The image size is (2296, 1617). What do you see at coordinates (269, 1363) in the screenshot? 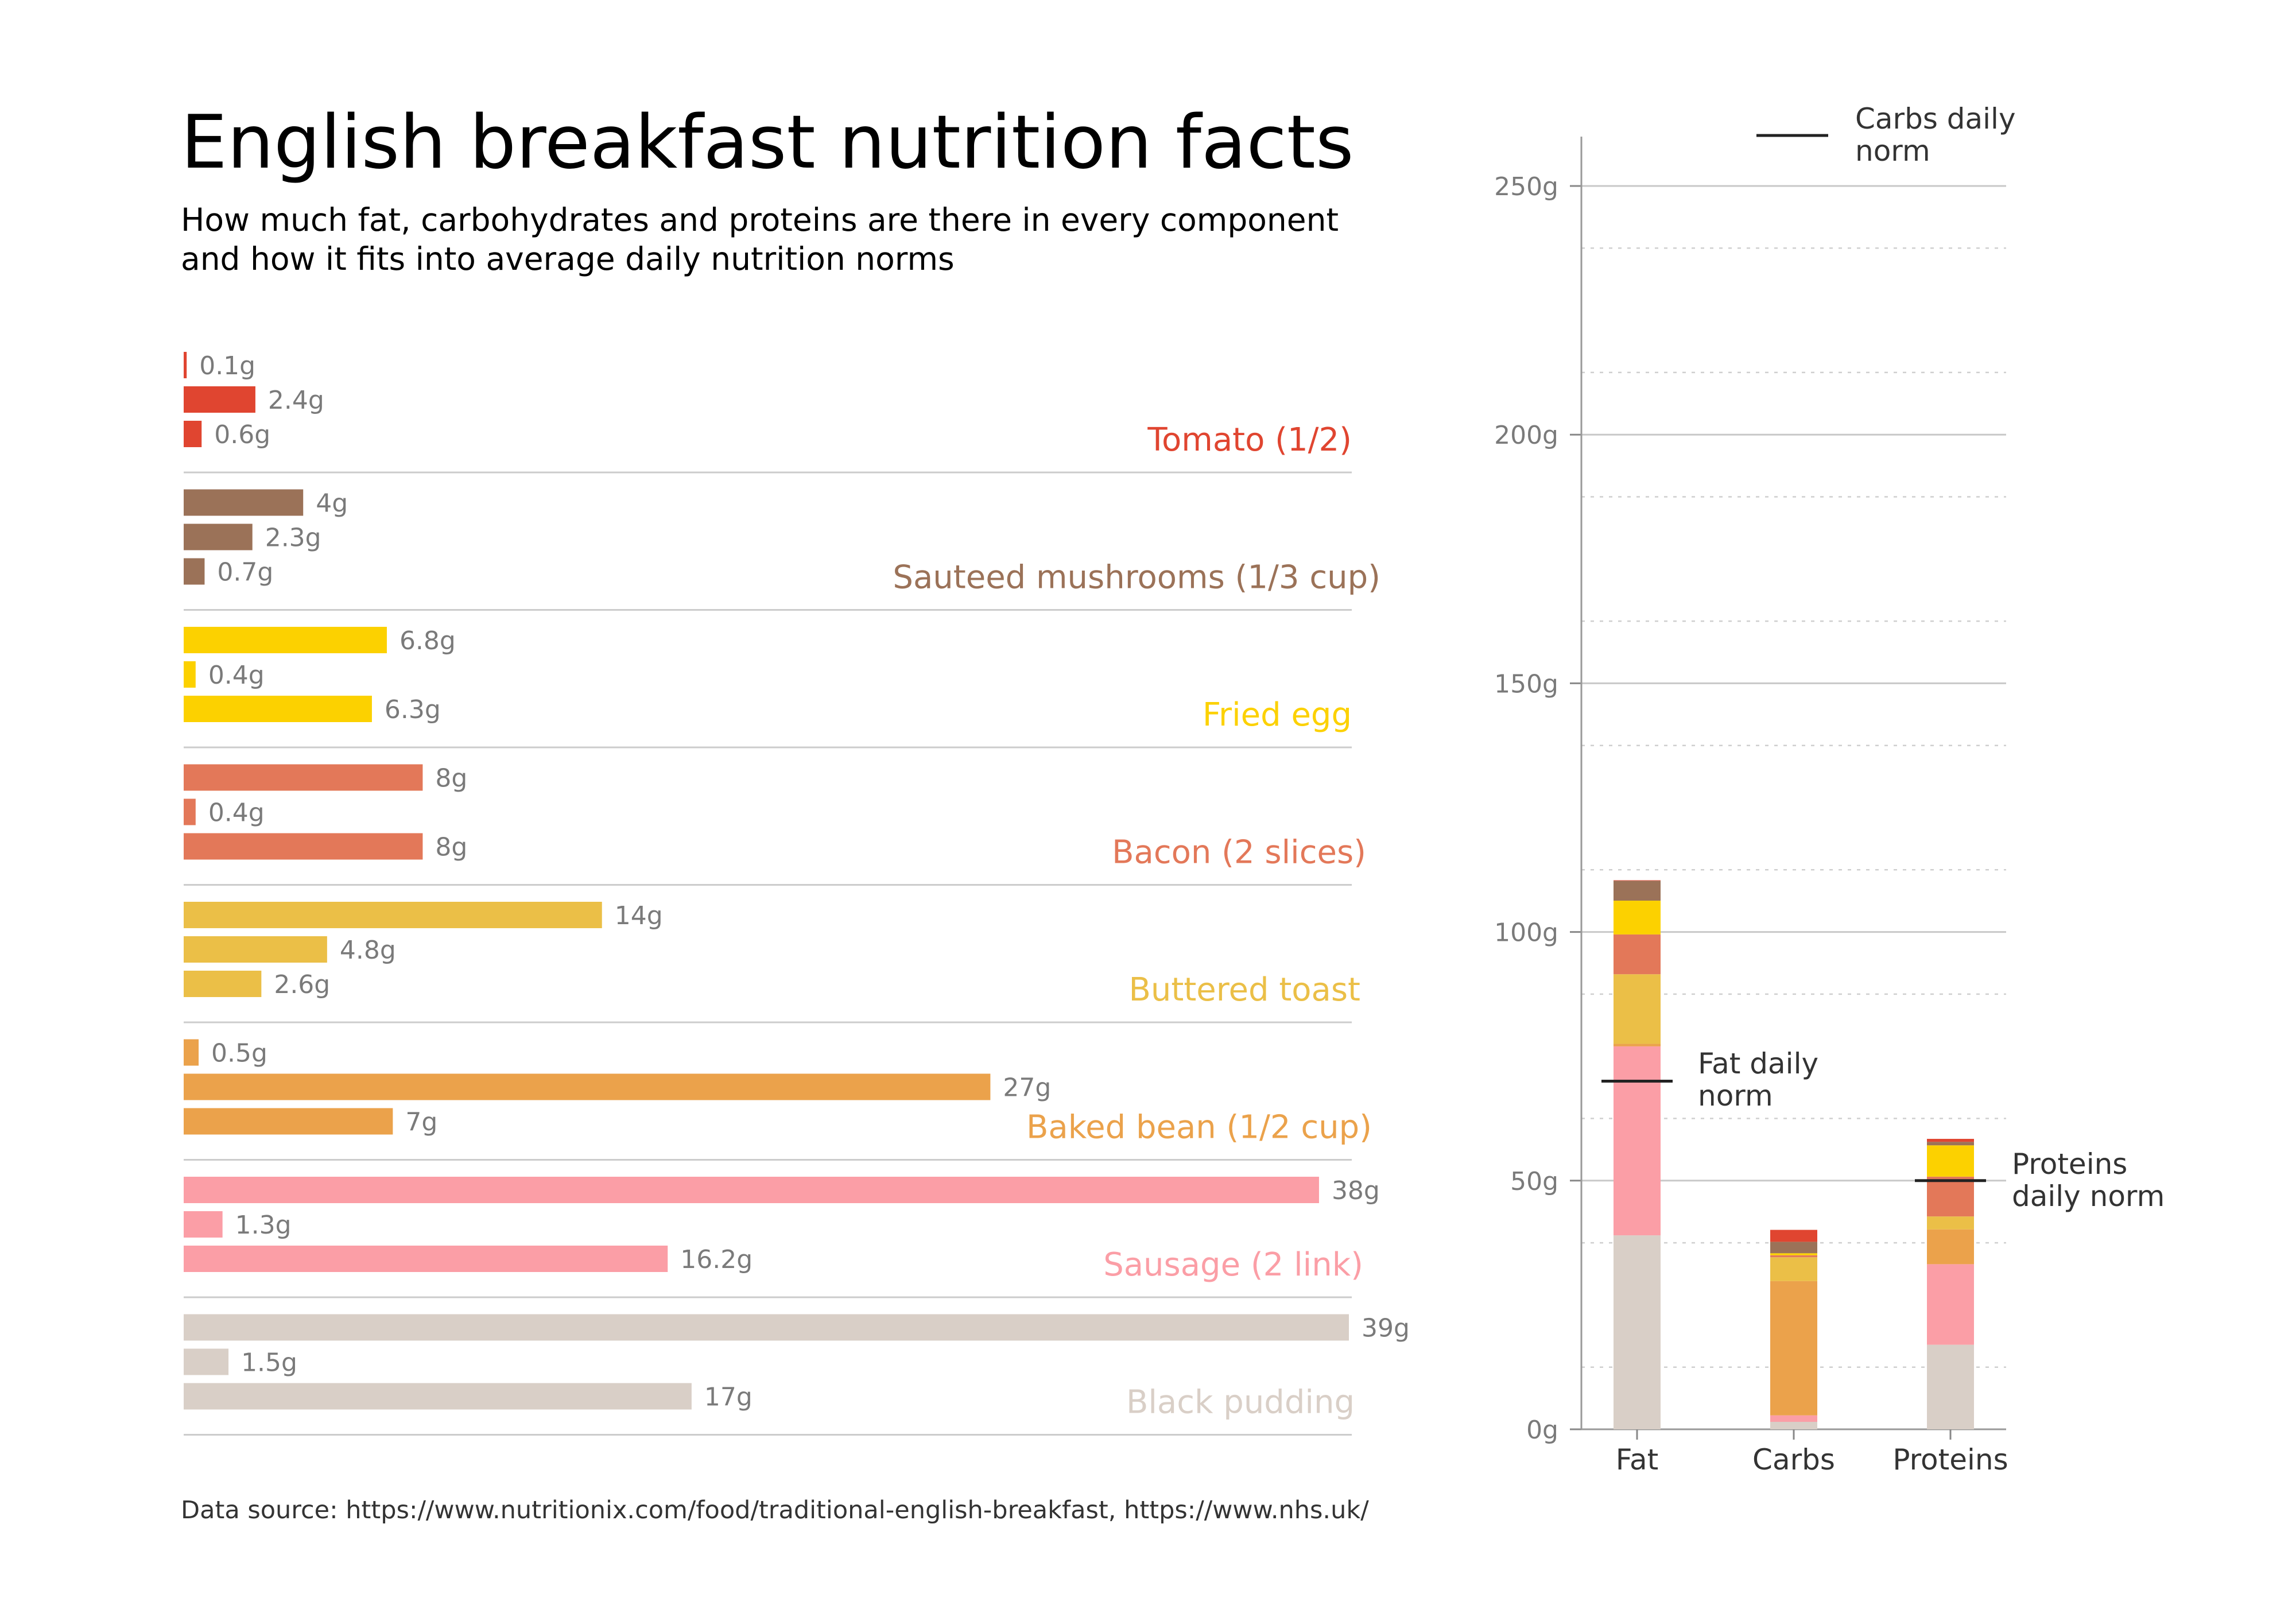
I see `value-label-black-pudding-2: 1.5g` at bounding box center [269, 1363].